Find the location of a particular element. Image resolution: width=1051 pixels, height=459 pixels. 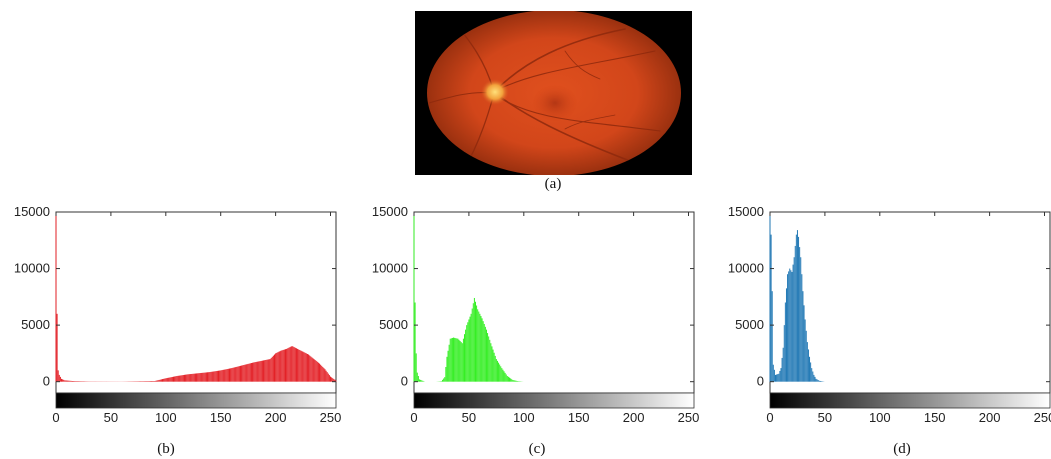

x-tick-label: 100 is located at coordinates (880, 417).